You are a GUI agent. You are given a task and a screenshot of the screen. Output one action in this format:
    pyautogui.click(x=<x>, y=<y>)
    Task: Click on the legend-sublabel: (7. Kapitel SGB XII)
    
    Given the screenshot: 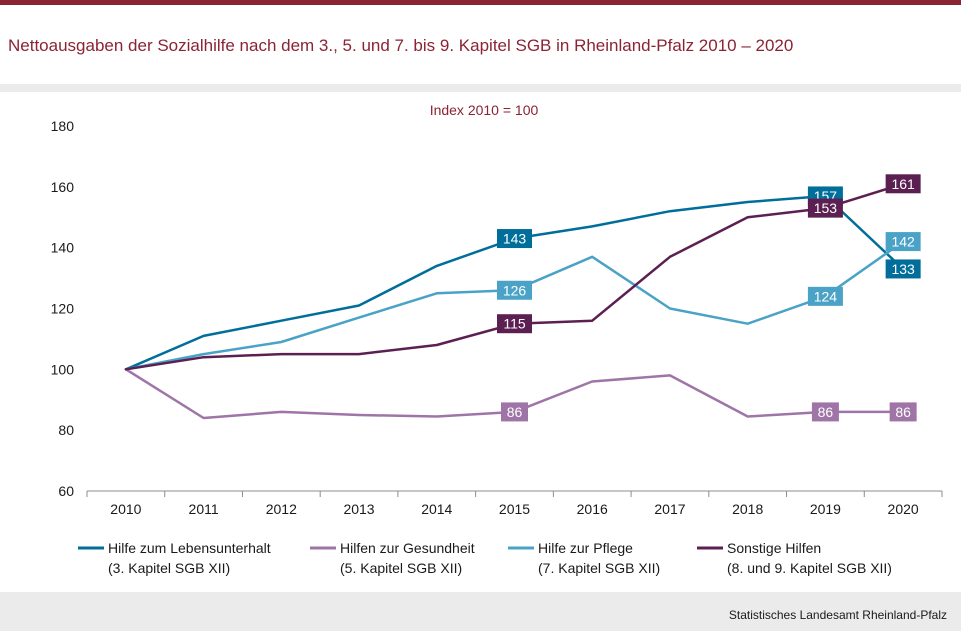 What is the action you would take?
    pyautogui.click(x=599, y=568)
    